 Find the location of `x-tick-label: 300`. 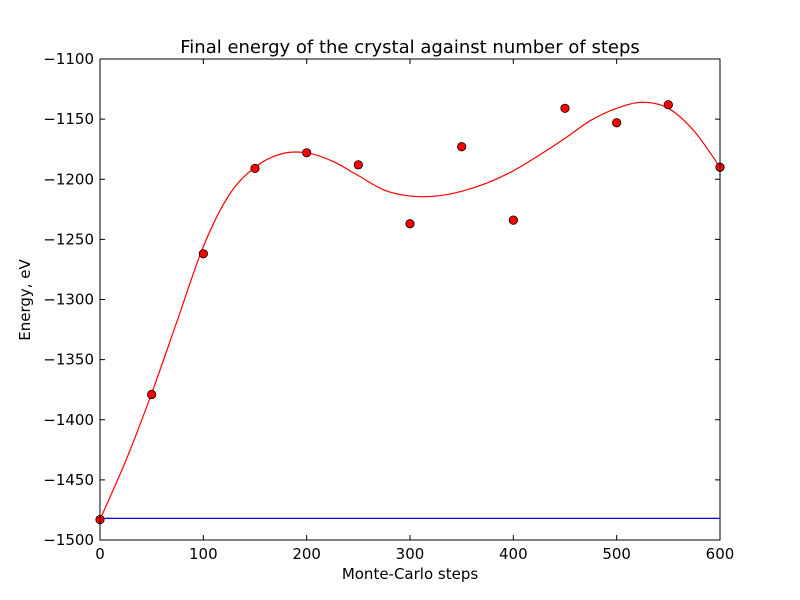

x-tick-label: 300 is located at coordinates (410, 554).